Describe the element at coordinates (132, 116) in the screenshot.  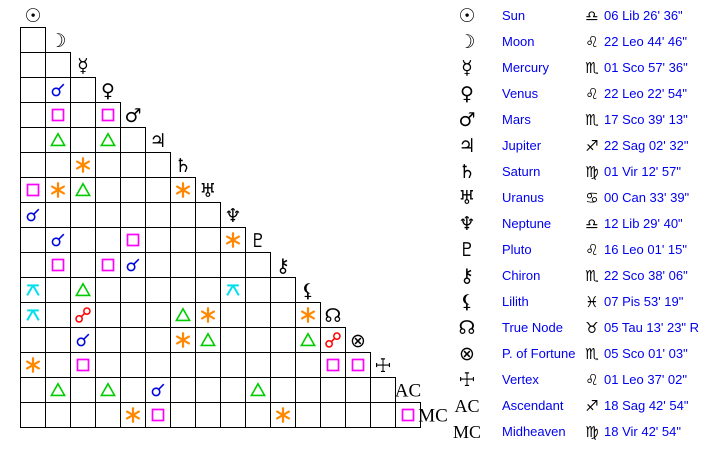
I see `diagonal-glyph-Mars: ♂` at that location.